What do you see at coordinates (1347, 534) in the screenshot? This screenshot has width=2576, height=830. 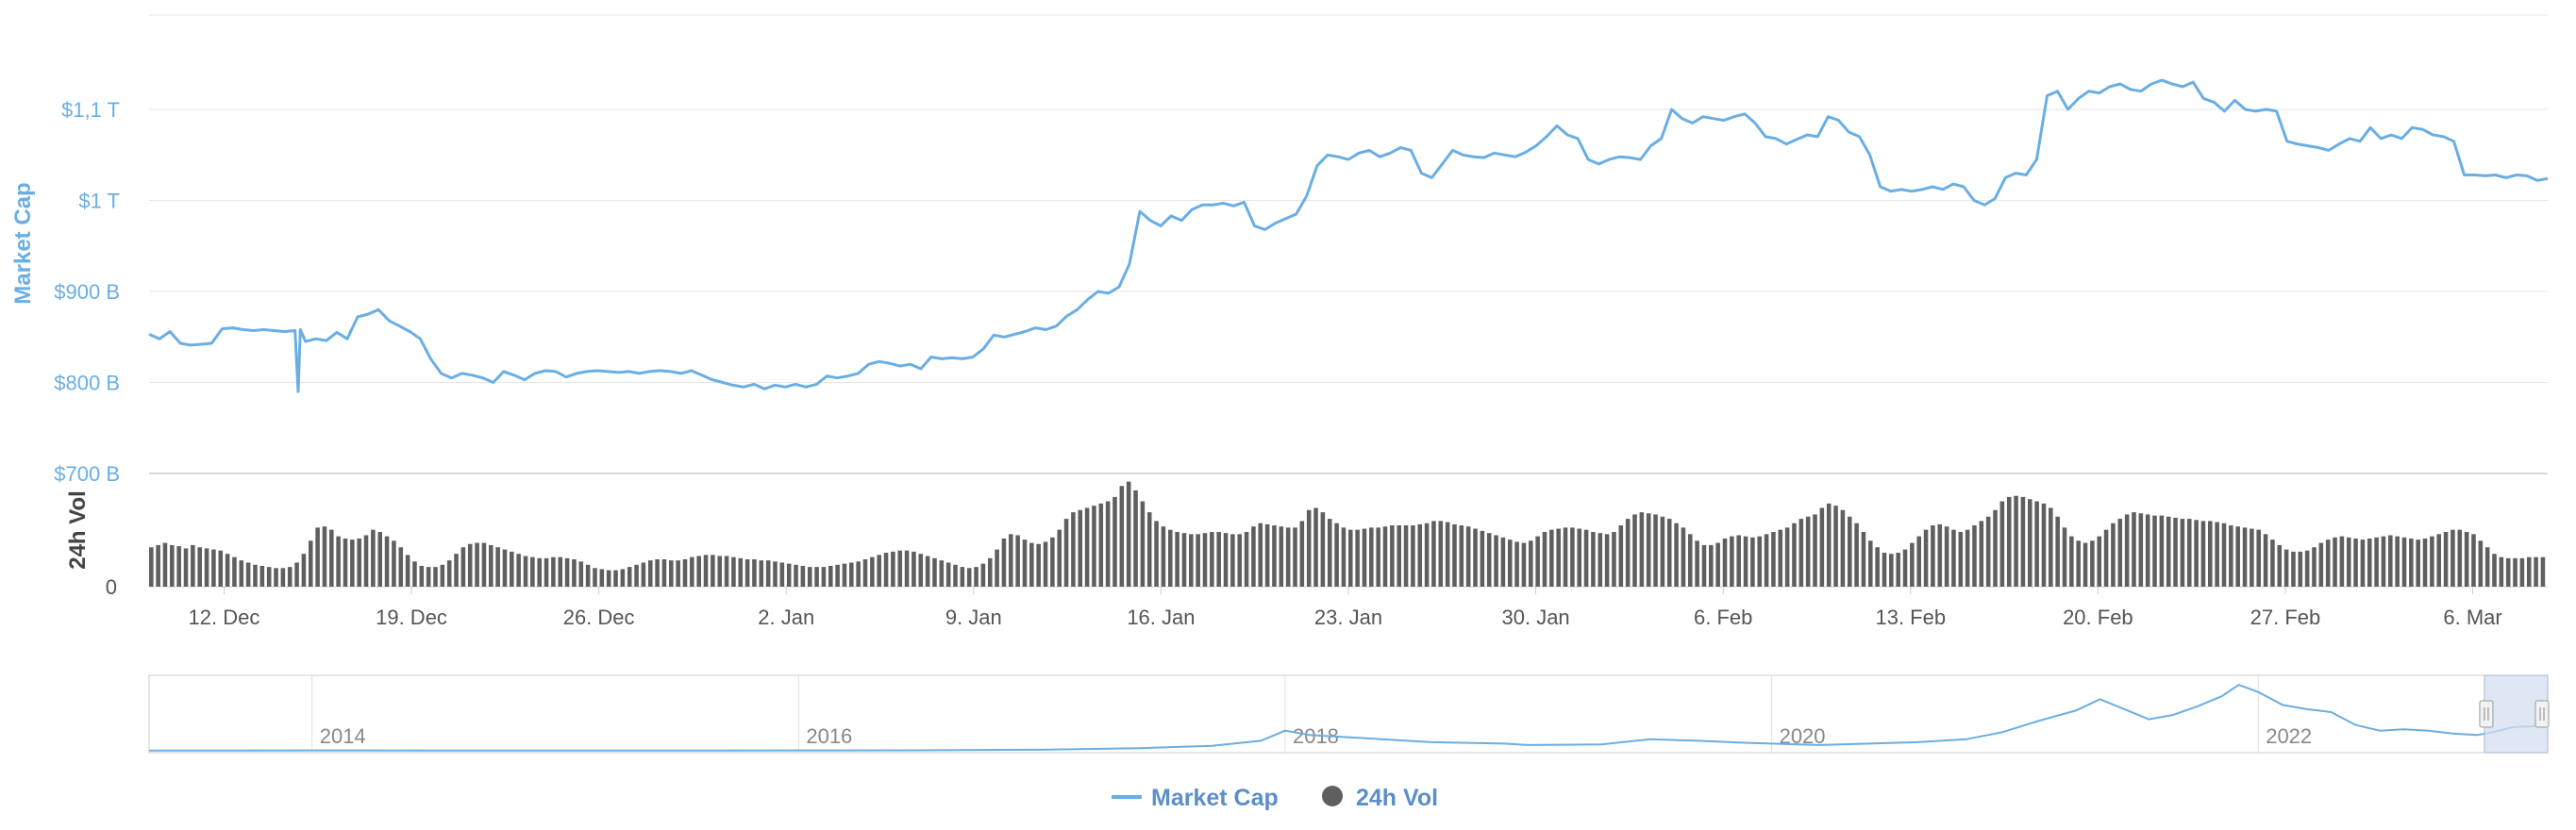 I see `volume-bars` at bounding box center [1347, 534].